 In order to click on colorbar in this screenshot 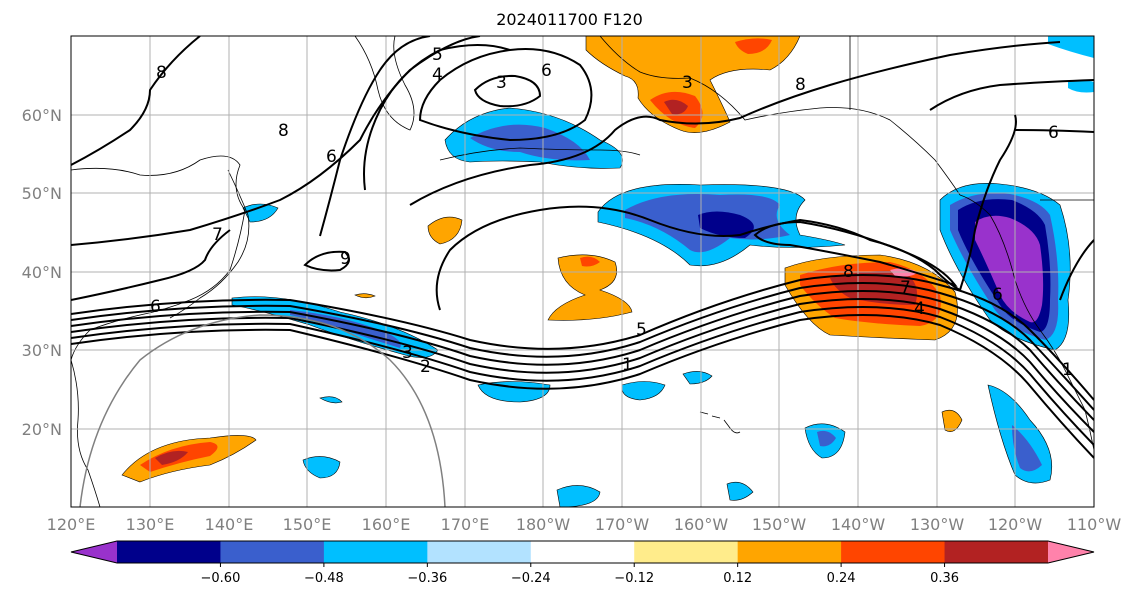, I will do `click(582, 552)`.